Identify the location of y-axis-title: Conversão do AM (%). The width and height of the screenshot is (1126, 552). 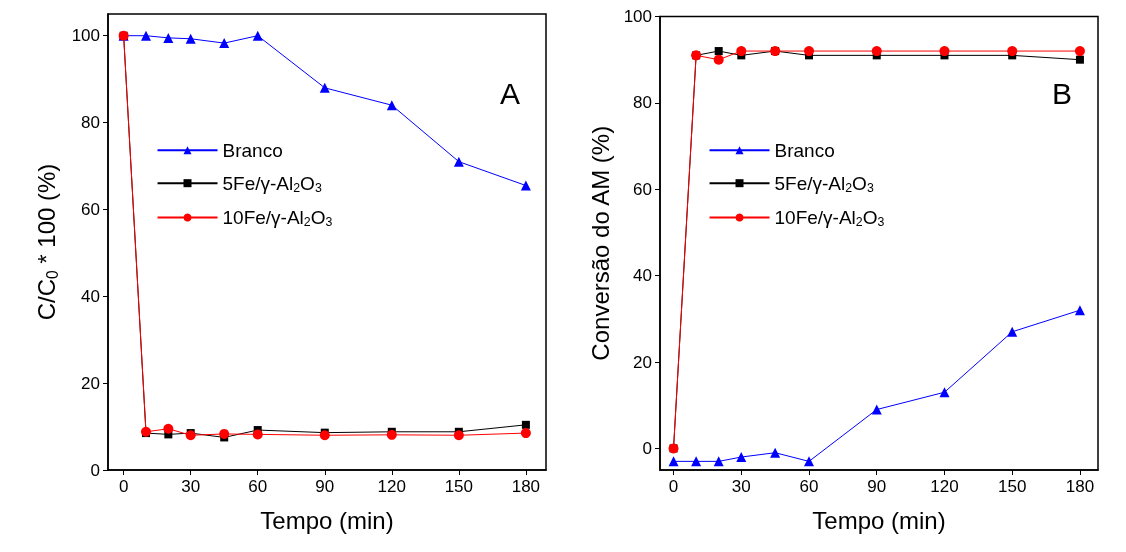
(600, 243).